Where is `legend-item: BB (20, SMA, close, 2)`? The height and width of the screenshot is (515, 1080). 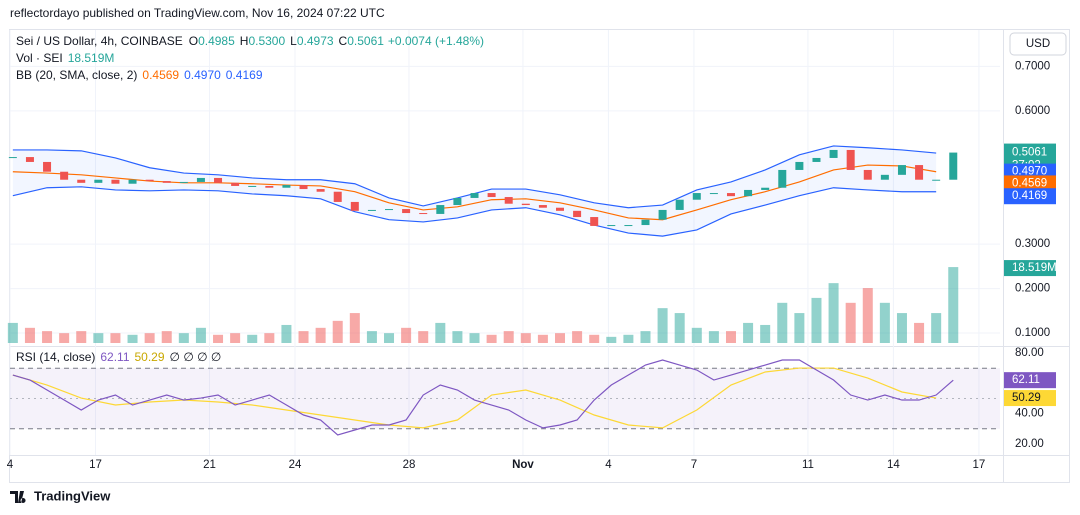
legend-item: BB (20, SMA, close, 2) is located at coordinates (76, 75).